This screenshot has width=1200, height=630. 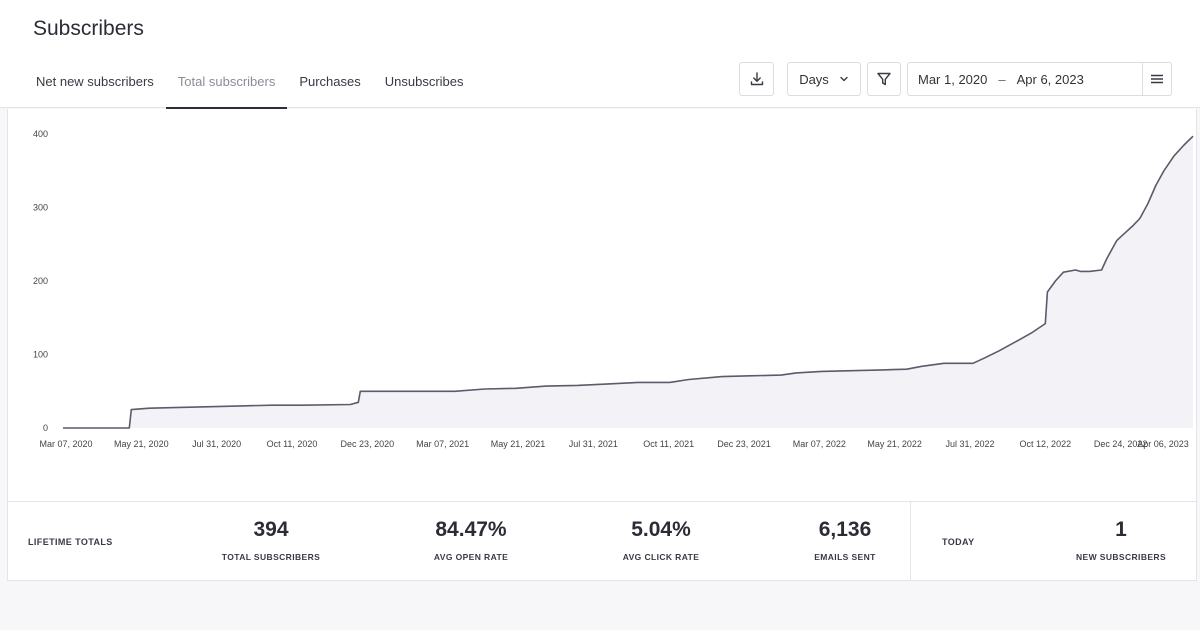 I want to click on x-tick-label: Dec 24, 2022, so click(x=1121, y=444).